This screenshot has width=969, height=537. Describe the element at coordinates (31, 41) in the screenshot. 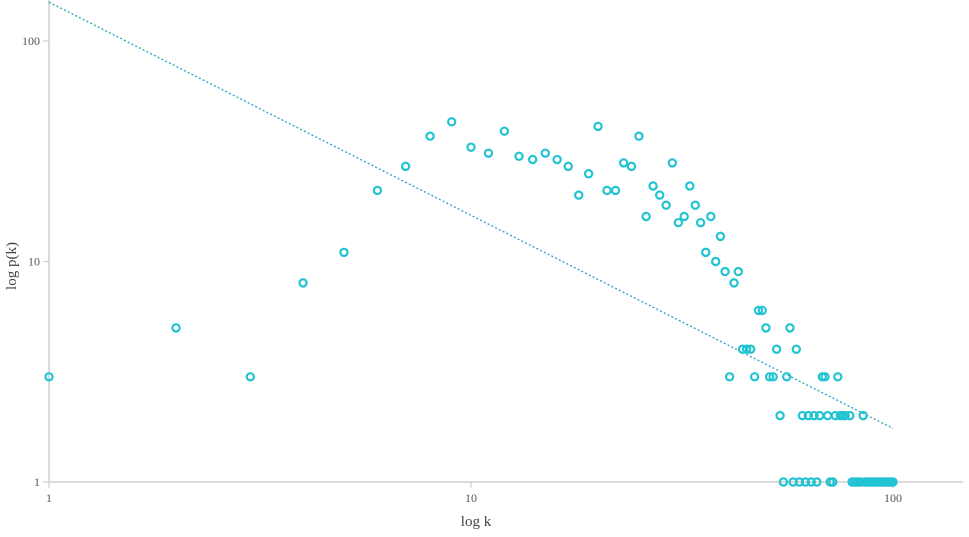

I see `y-tick-label: 100` at that location.